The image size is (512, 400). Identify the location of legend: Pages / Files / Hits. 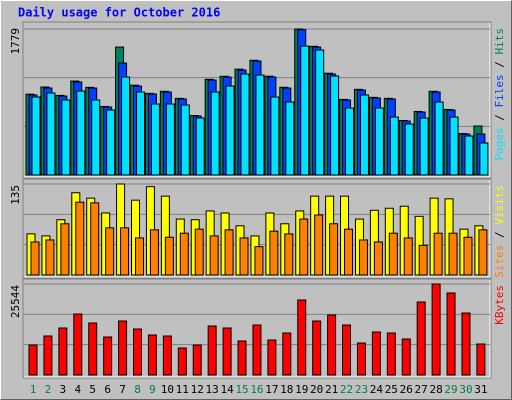
(499, 94).